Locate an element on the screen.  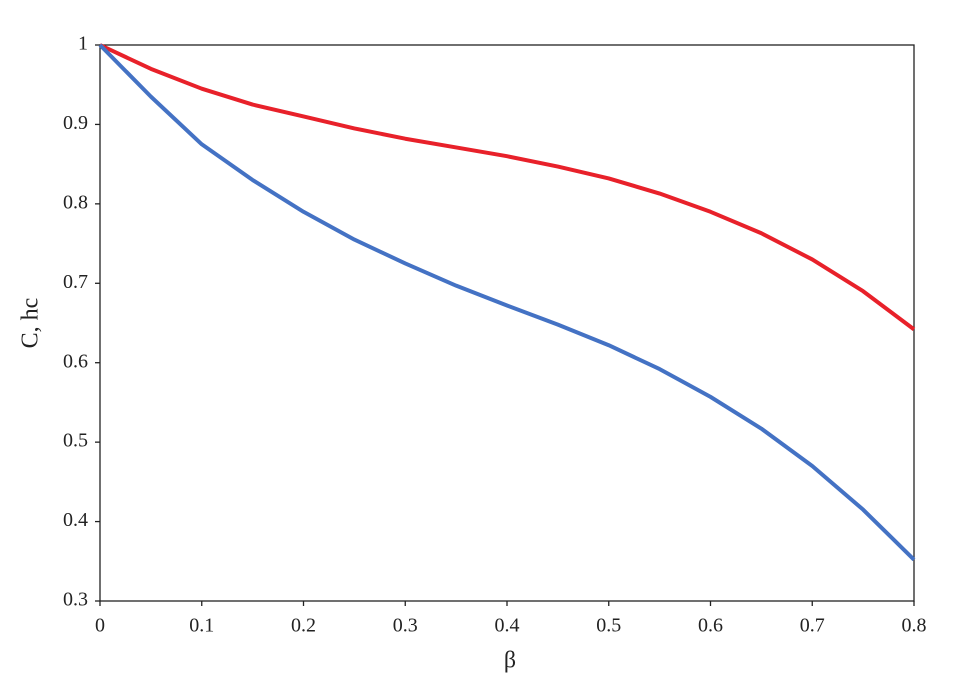
y-tick-label: 0.5 is located at coordinates (75, 441).